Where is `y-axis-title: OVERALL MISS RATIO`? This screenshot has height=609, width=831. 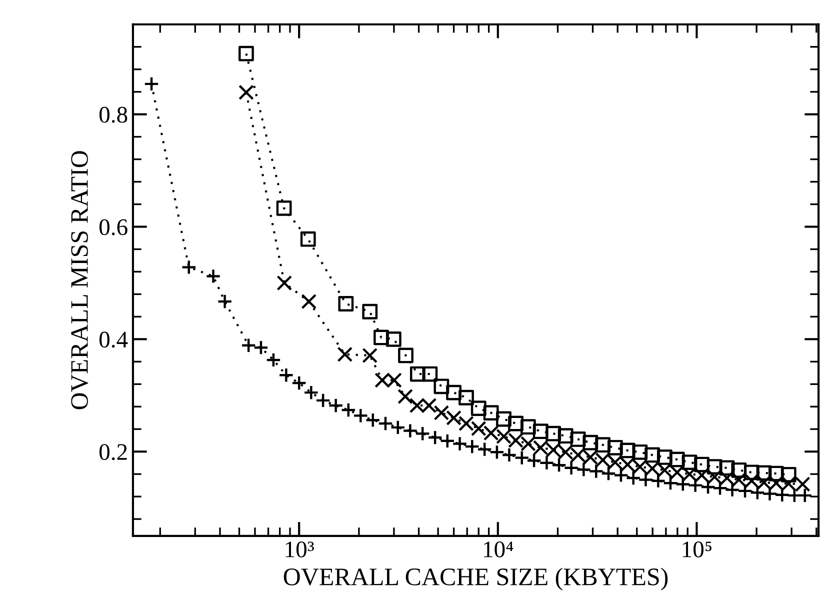 y-axis-title: OVERALL MISS RATIO is located at coordinates (79, 280).